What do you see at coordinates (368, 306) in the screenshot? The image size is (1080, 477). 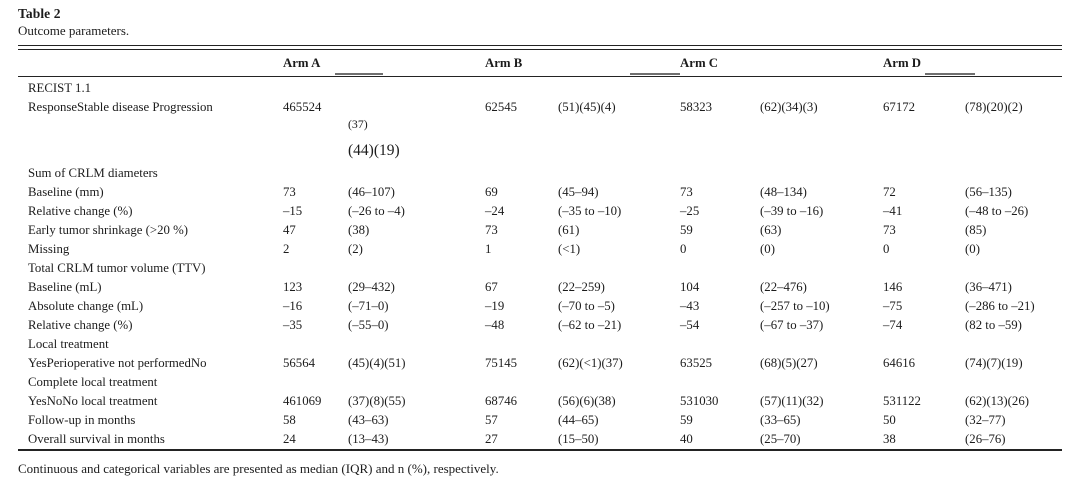 I see `cell-iqr: (–71–0)` at bounding box center [368, 306].